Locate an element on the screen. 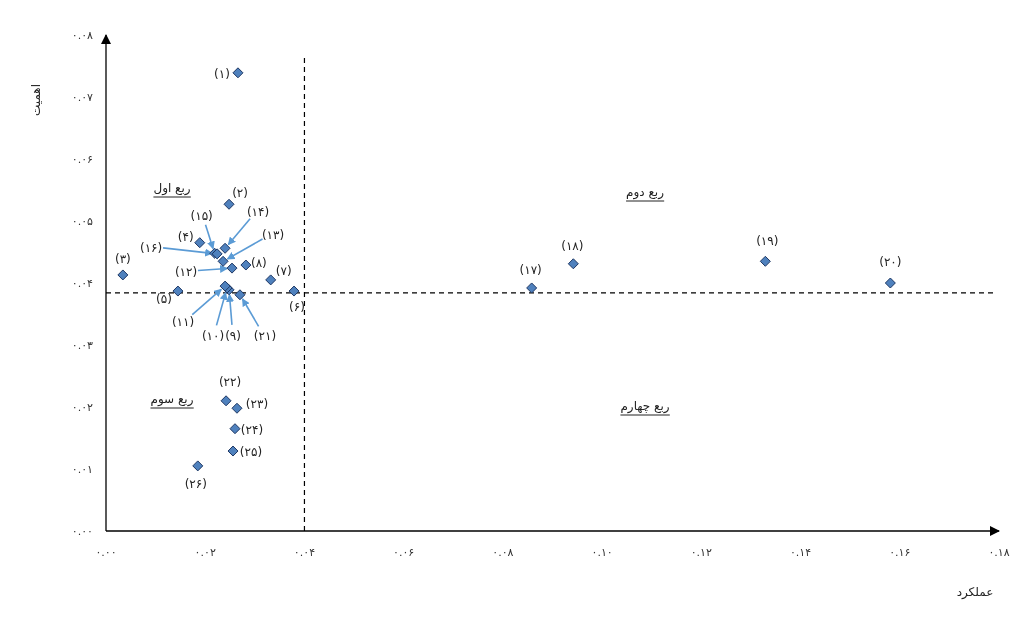  x-tick-label: ۰.۱۲ is located at coordinates (701, 552).